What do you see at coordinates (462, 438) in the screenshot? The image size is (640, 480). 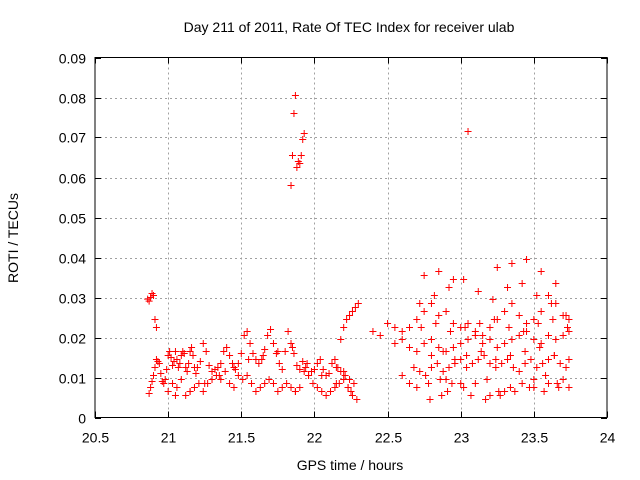 I see `x-tick-label: 23` at bounding box center [462, 438].